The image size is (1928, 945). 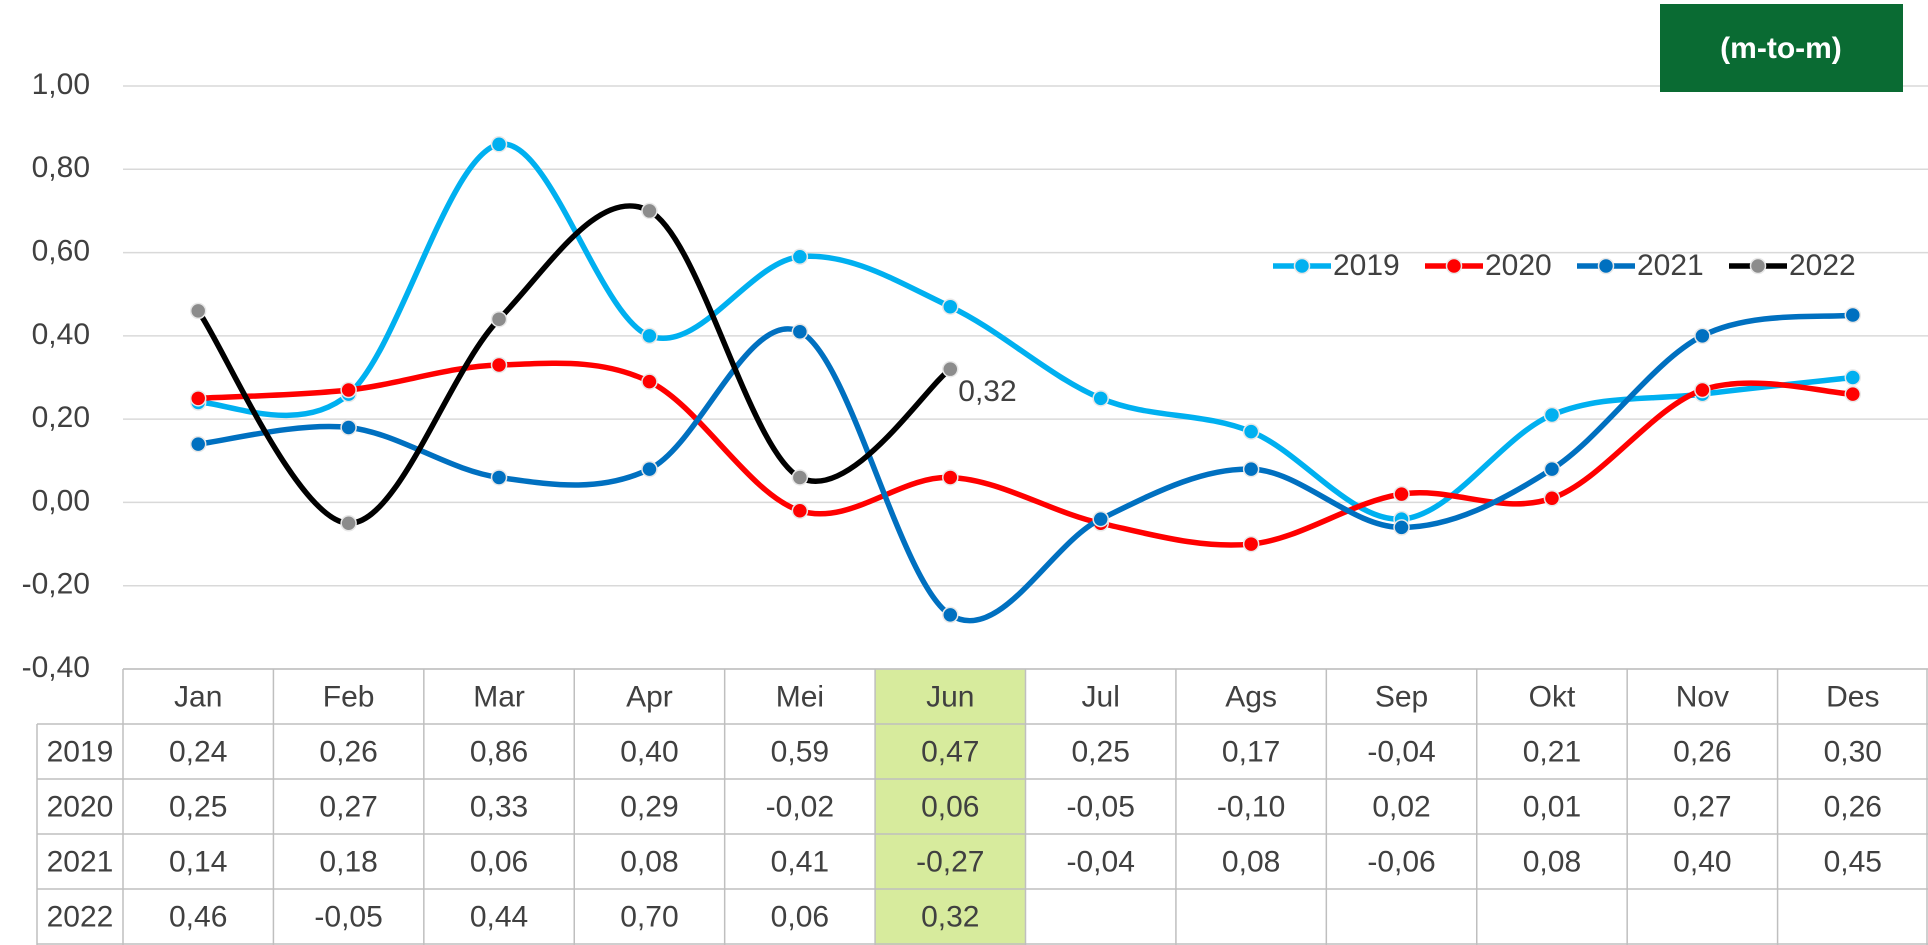 I want to click on y-tick-label: 1,00, so click(x=61, y=84).